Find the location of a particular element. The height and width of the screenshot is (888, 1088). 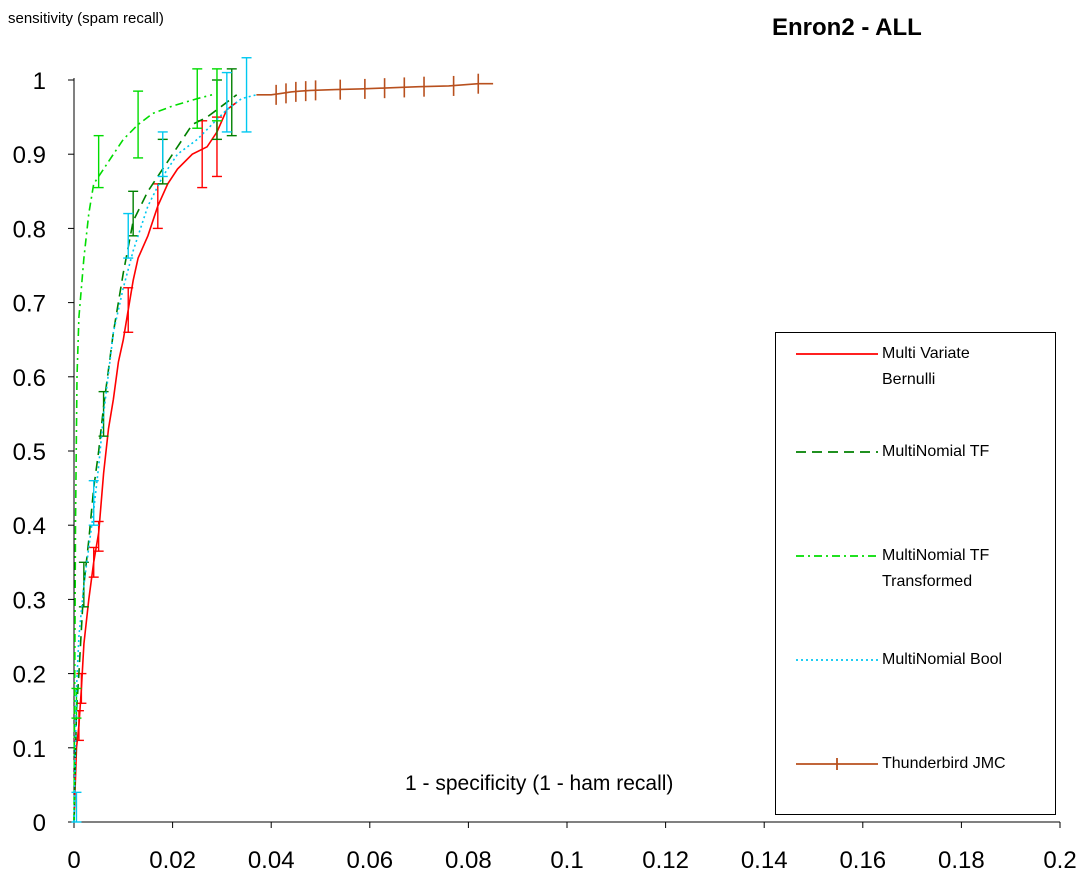

y-tick-label: 0.1 is located at coordinates (29, 749).